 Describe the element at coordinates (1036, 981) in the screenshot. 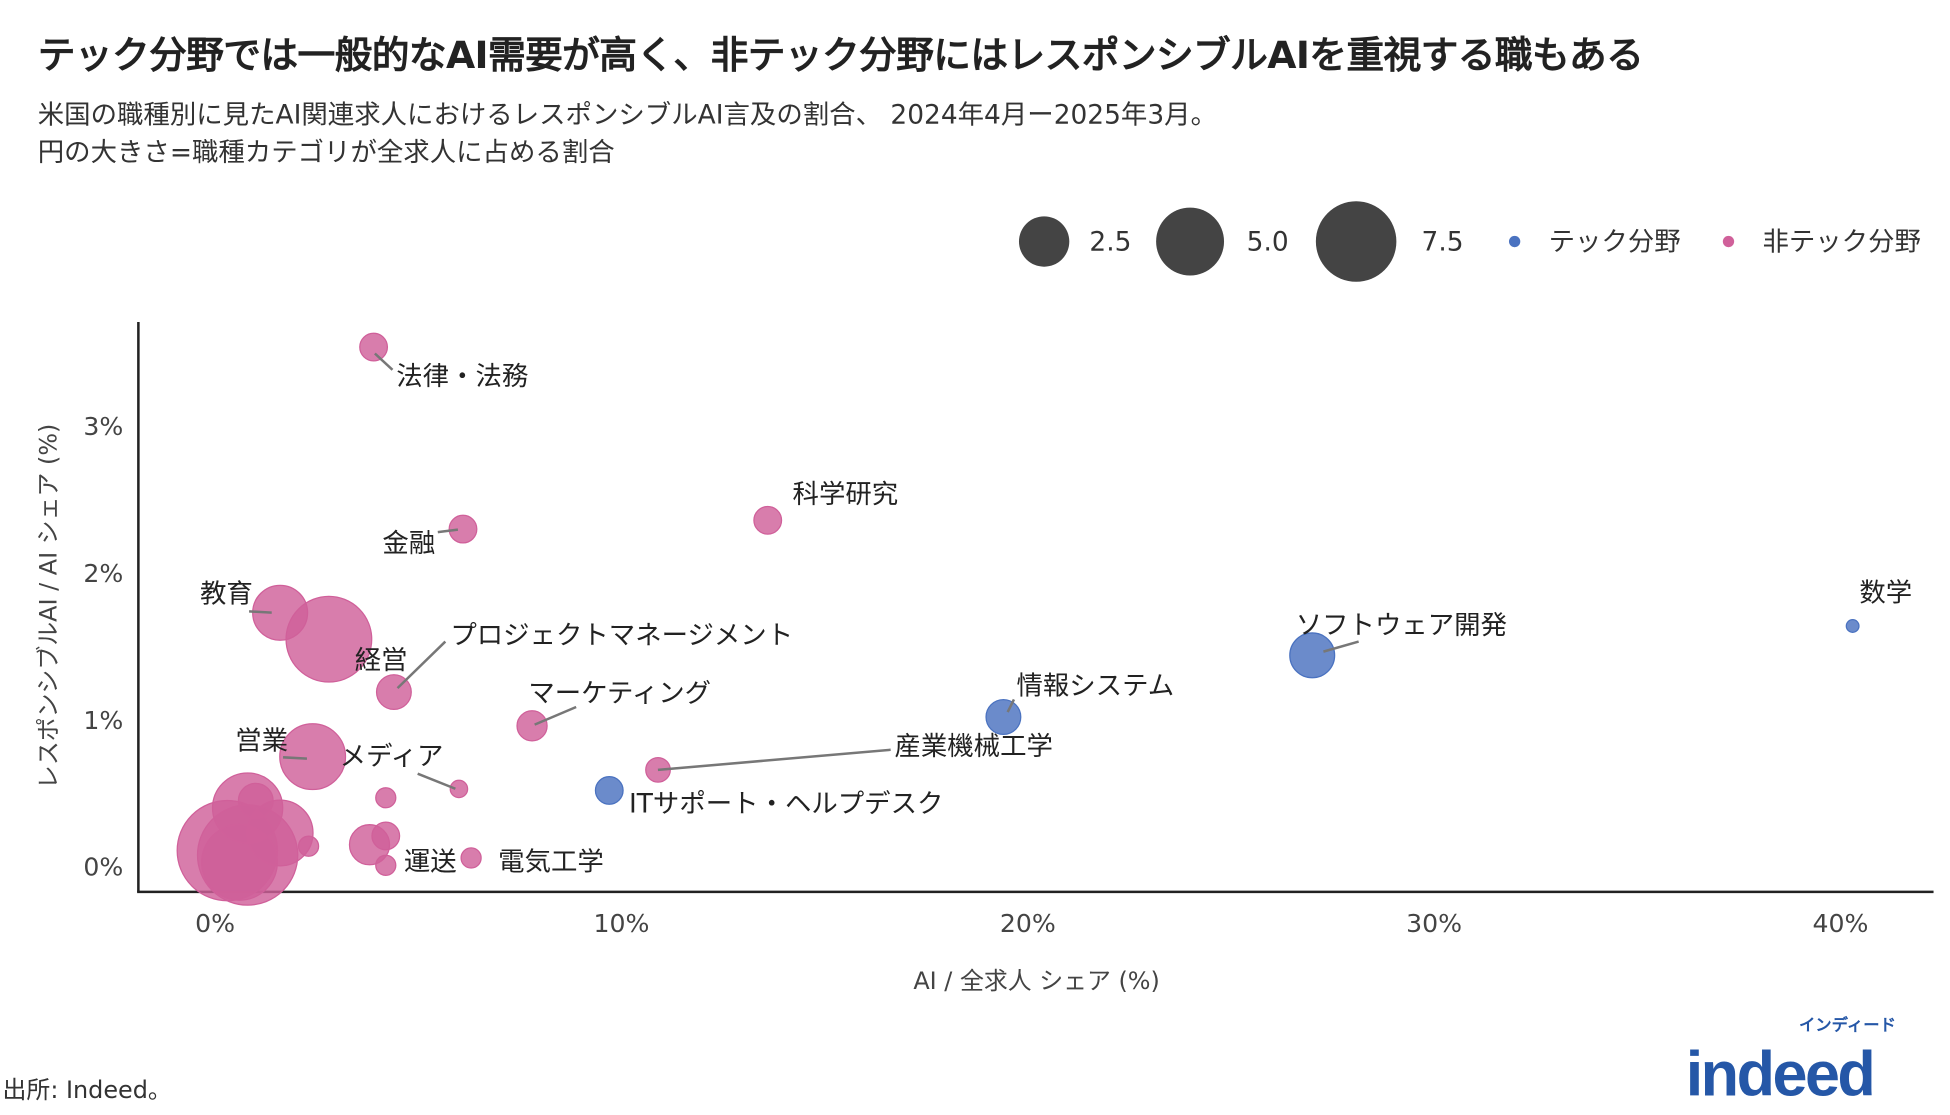

I see `x-axis-title: AI / 全求人 シェア (%)` at that location.